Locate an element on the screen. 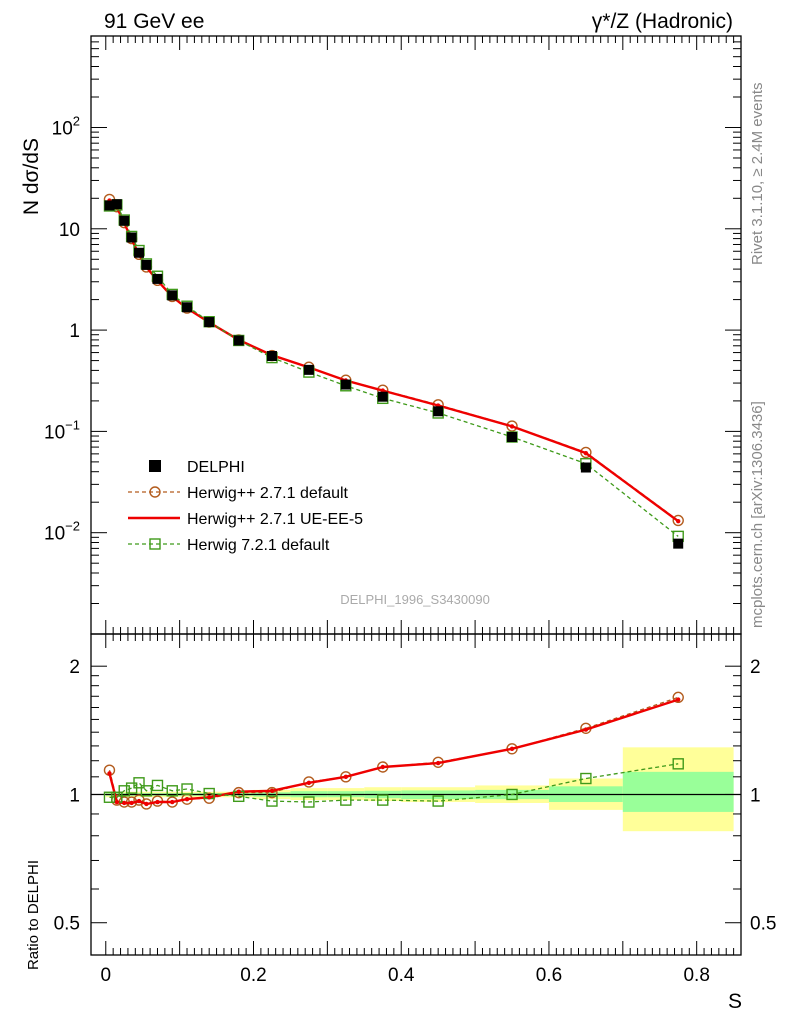  main-y-tick-label: 10⁻² is located at coordinates (62, 532).